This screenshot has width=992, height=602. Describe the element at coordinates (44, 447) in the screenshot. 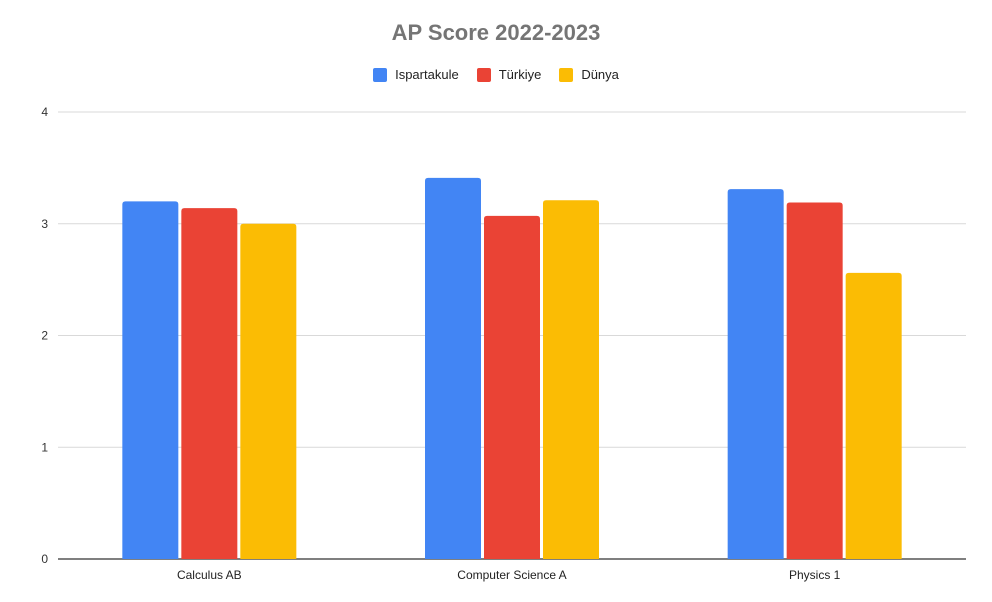

I see `y-tick-label: 1` at that location.